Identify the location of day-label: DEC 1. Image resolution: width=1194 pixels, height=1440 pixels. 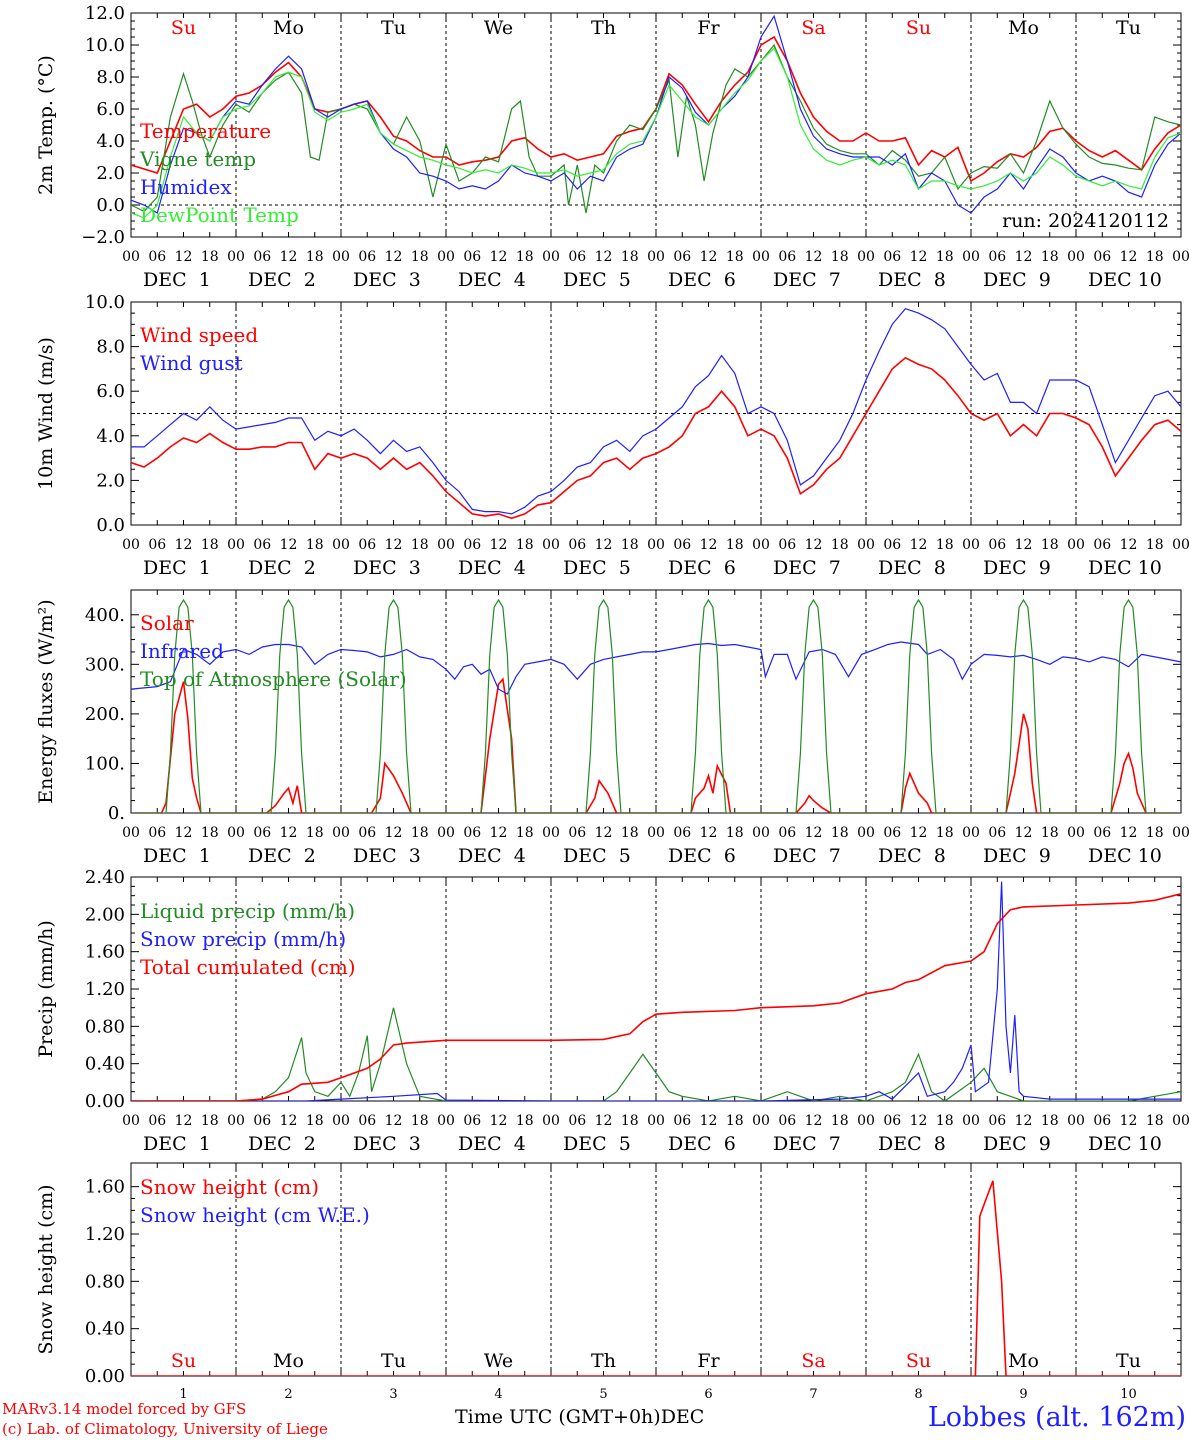
(177, 856).